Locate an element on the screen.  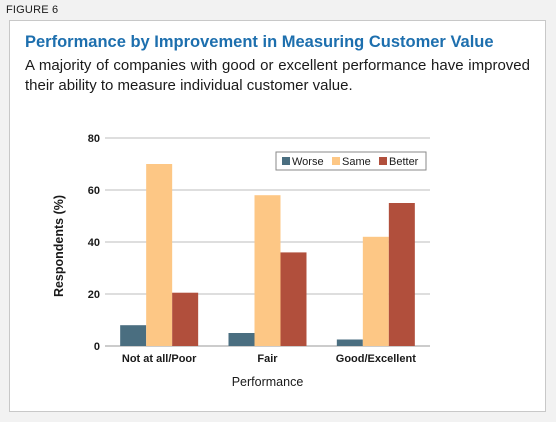
legend-swatch-better is located at coordinates (383, 161).